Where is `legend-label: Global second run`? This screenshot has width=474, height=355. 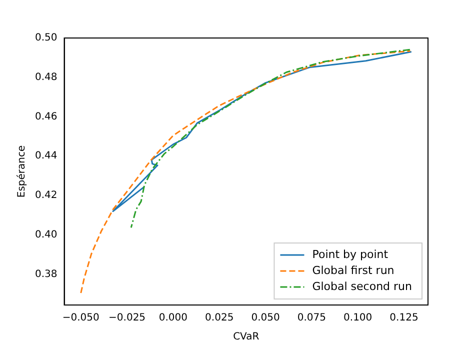
legend-label: Global second run is located at coordinates (362, 286).